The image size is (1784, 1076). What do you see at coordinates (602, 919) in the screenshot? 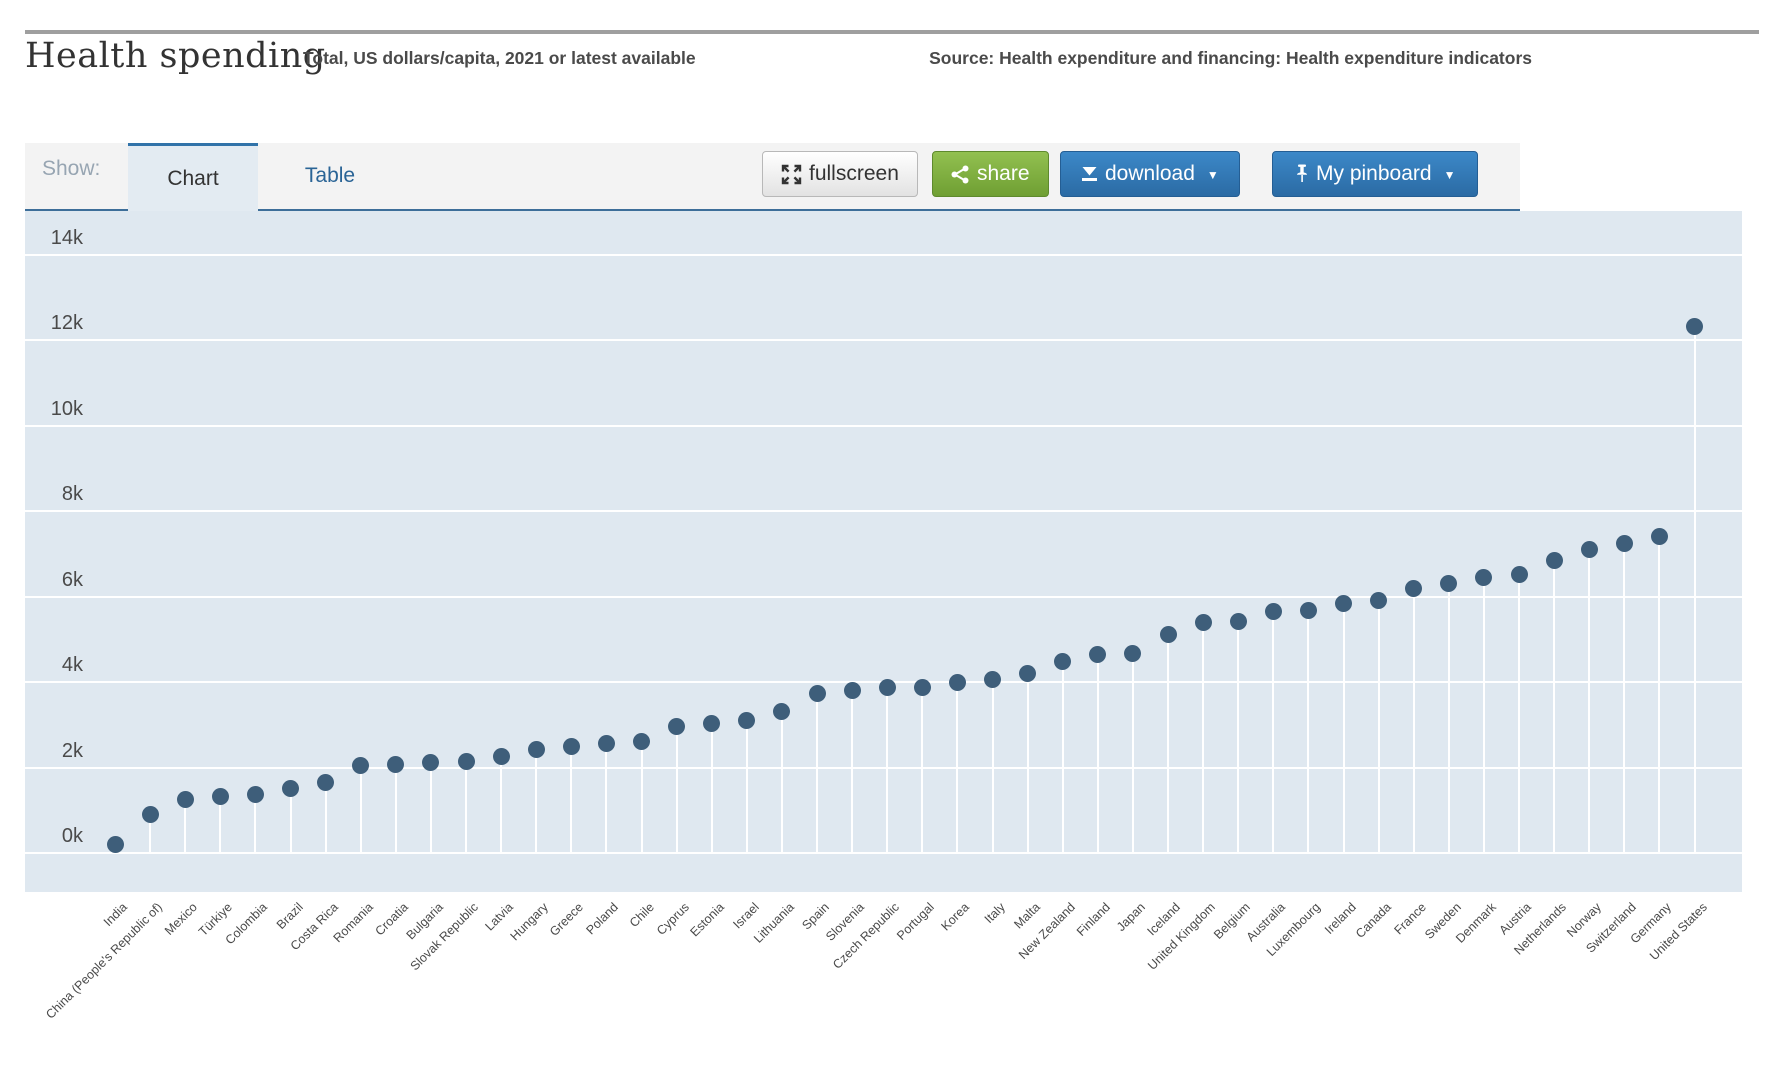
I see `x-axis-label: Poland` at bounding box center [602, 919].